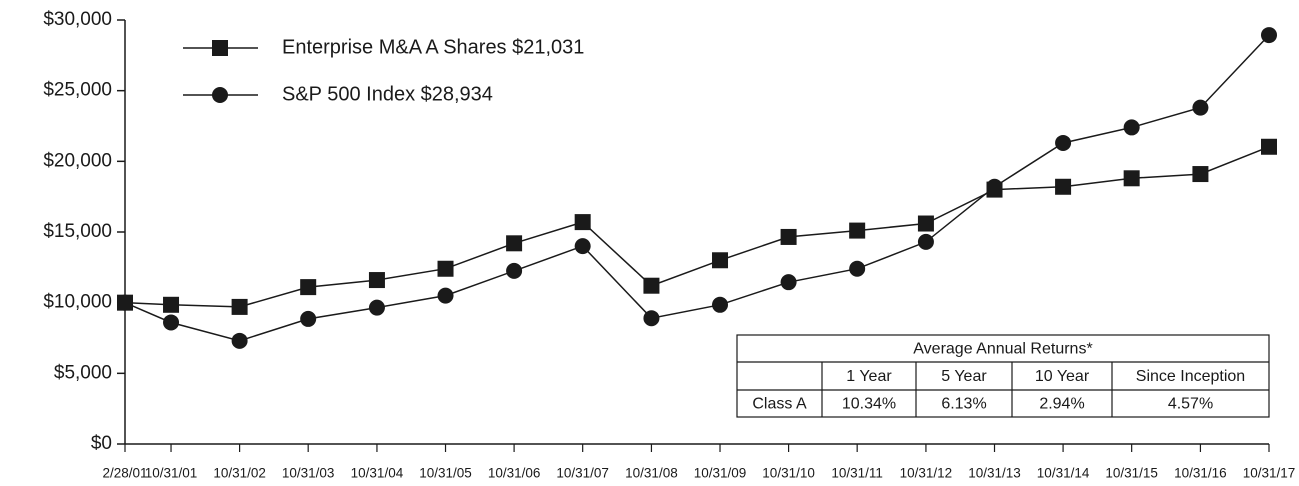 The height and width of the screenshot is (486, 1299). I want to click on y-tick-label: $15,000, so click(77, 231).